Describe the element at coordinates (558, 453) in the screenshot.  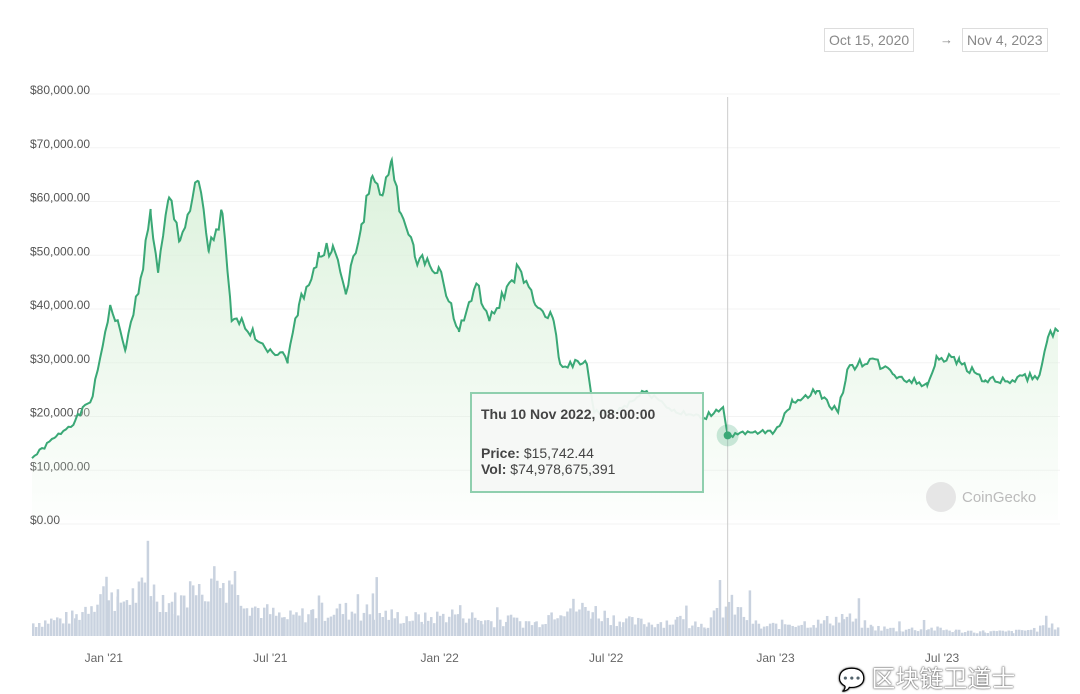
I see `tooltip-price: $15,742.44` at that location.